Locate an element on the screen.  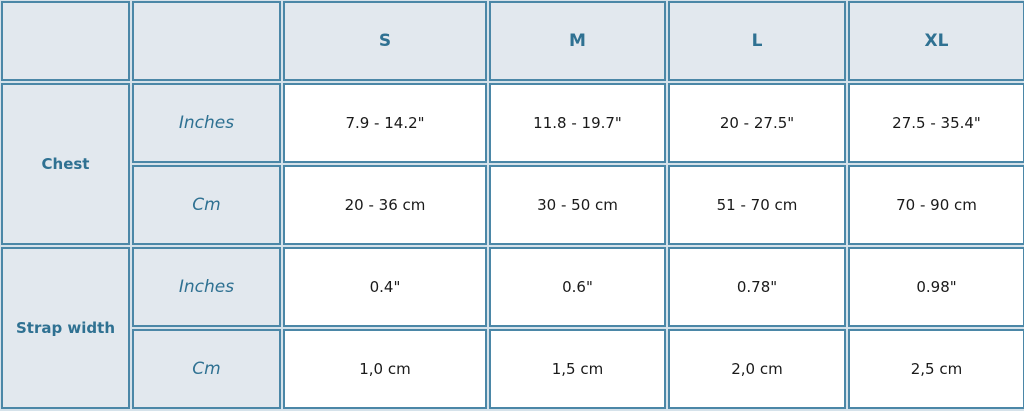
value-cell: 2,5 cm is located at coordinates (936, 369).